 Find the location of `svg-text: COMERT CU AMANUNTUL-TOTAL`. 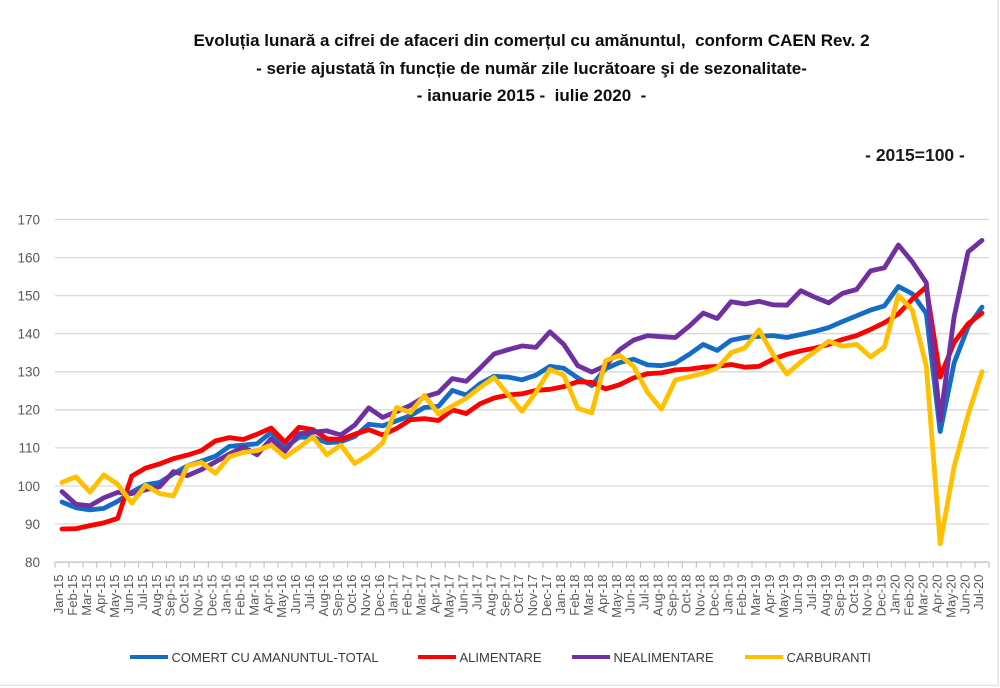

svg-text: COMERT CU AMANUNTUL-TOTAL is located at coordinates (275, 657).